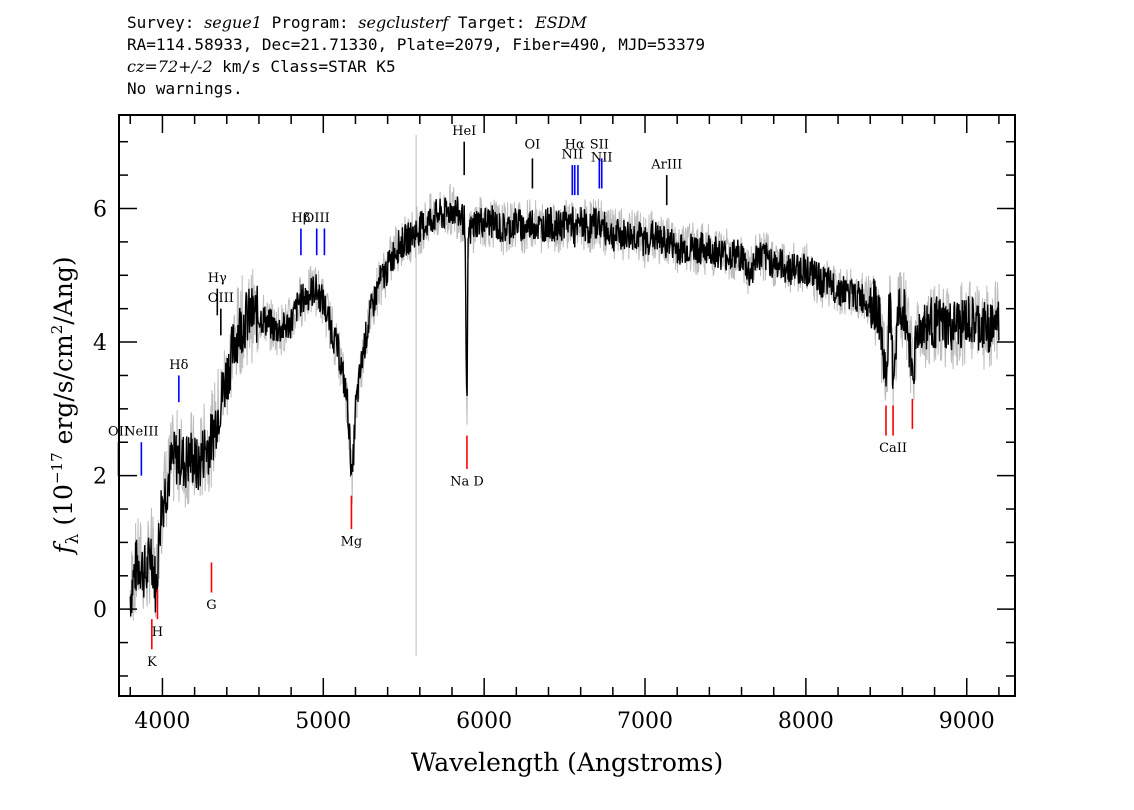 The width and height of the screenshot is (1134, 810). I want to click on header-line-redshift: cz=72+/-2 km/s Class=STAR K5, so click(261, 66).